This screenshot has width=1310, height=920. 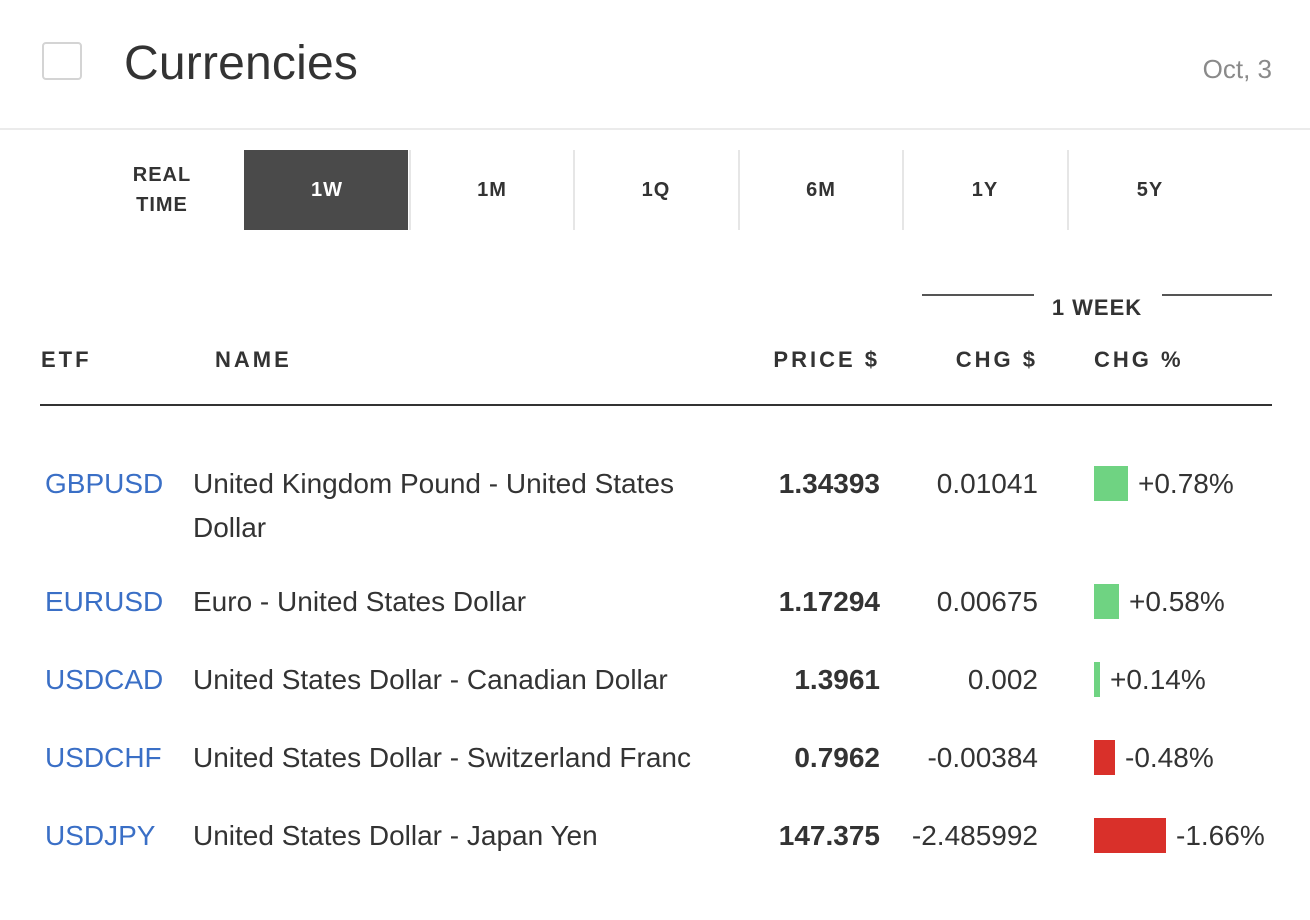 I want to click on select-checkbox, so click(x=62, y=61).